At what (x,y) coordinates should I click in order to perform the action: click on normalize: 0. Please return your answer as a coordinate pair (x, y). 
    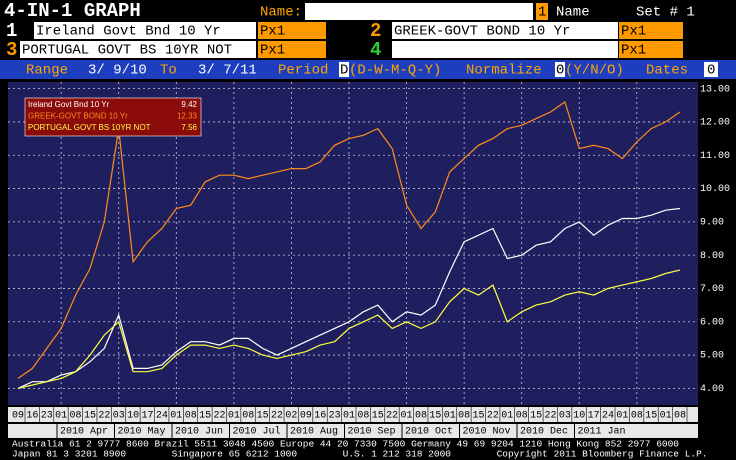
    Looking at the image, I should click on (560, 71).